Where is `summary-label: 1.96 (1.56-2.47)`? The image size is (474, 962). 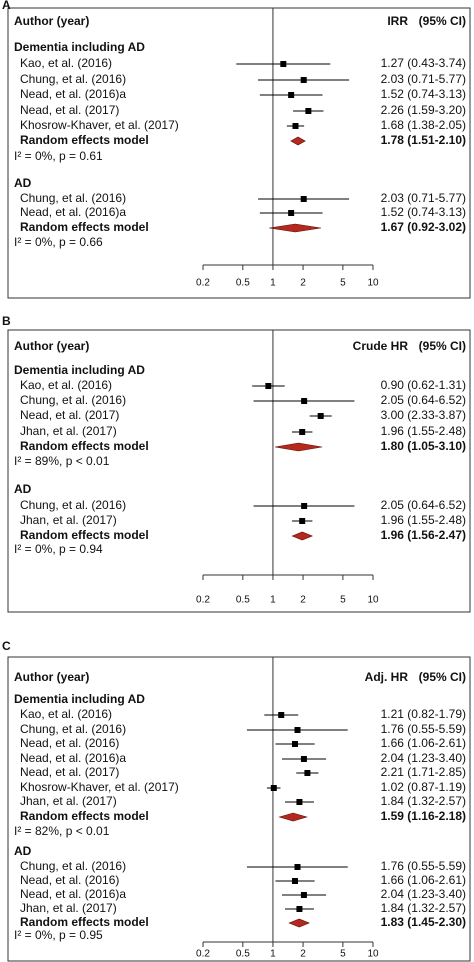
summary-label: 1.96 (1.56-2.47) is located at coordinates (423, 535).